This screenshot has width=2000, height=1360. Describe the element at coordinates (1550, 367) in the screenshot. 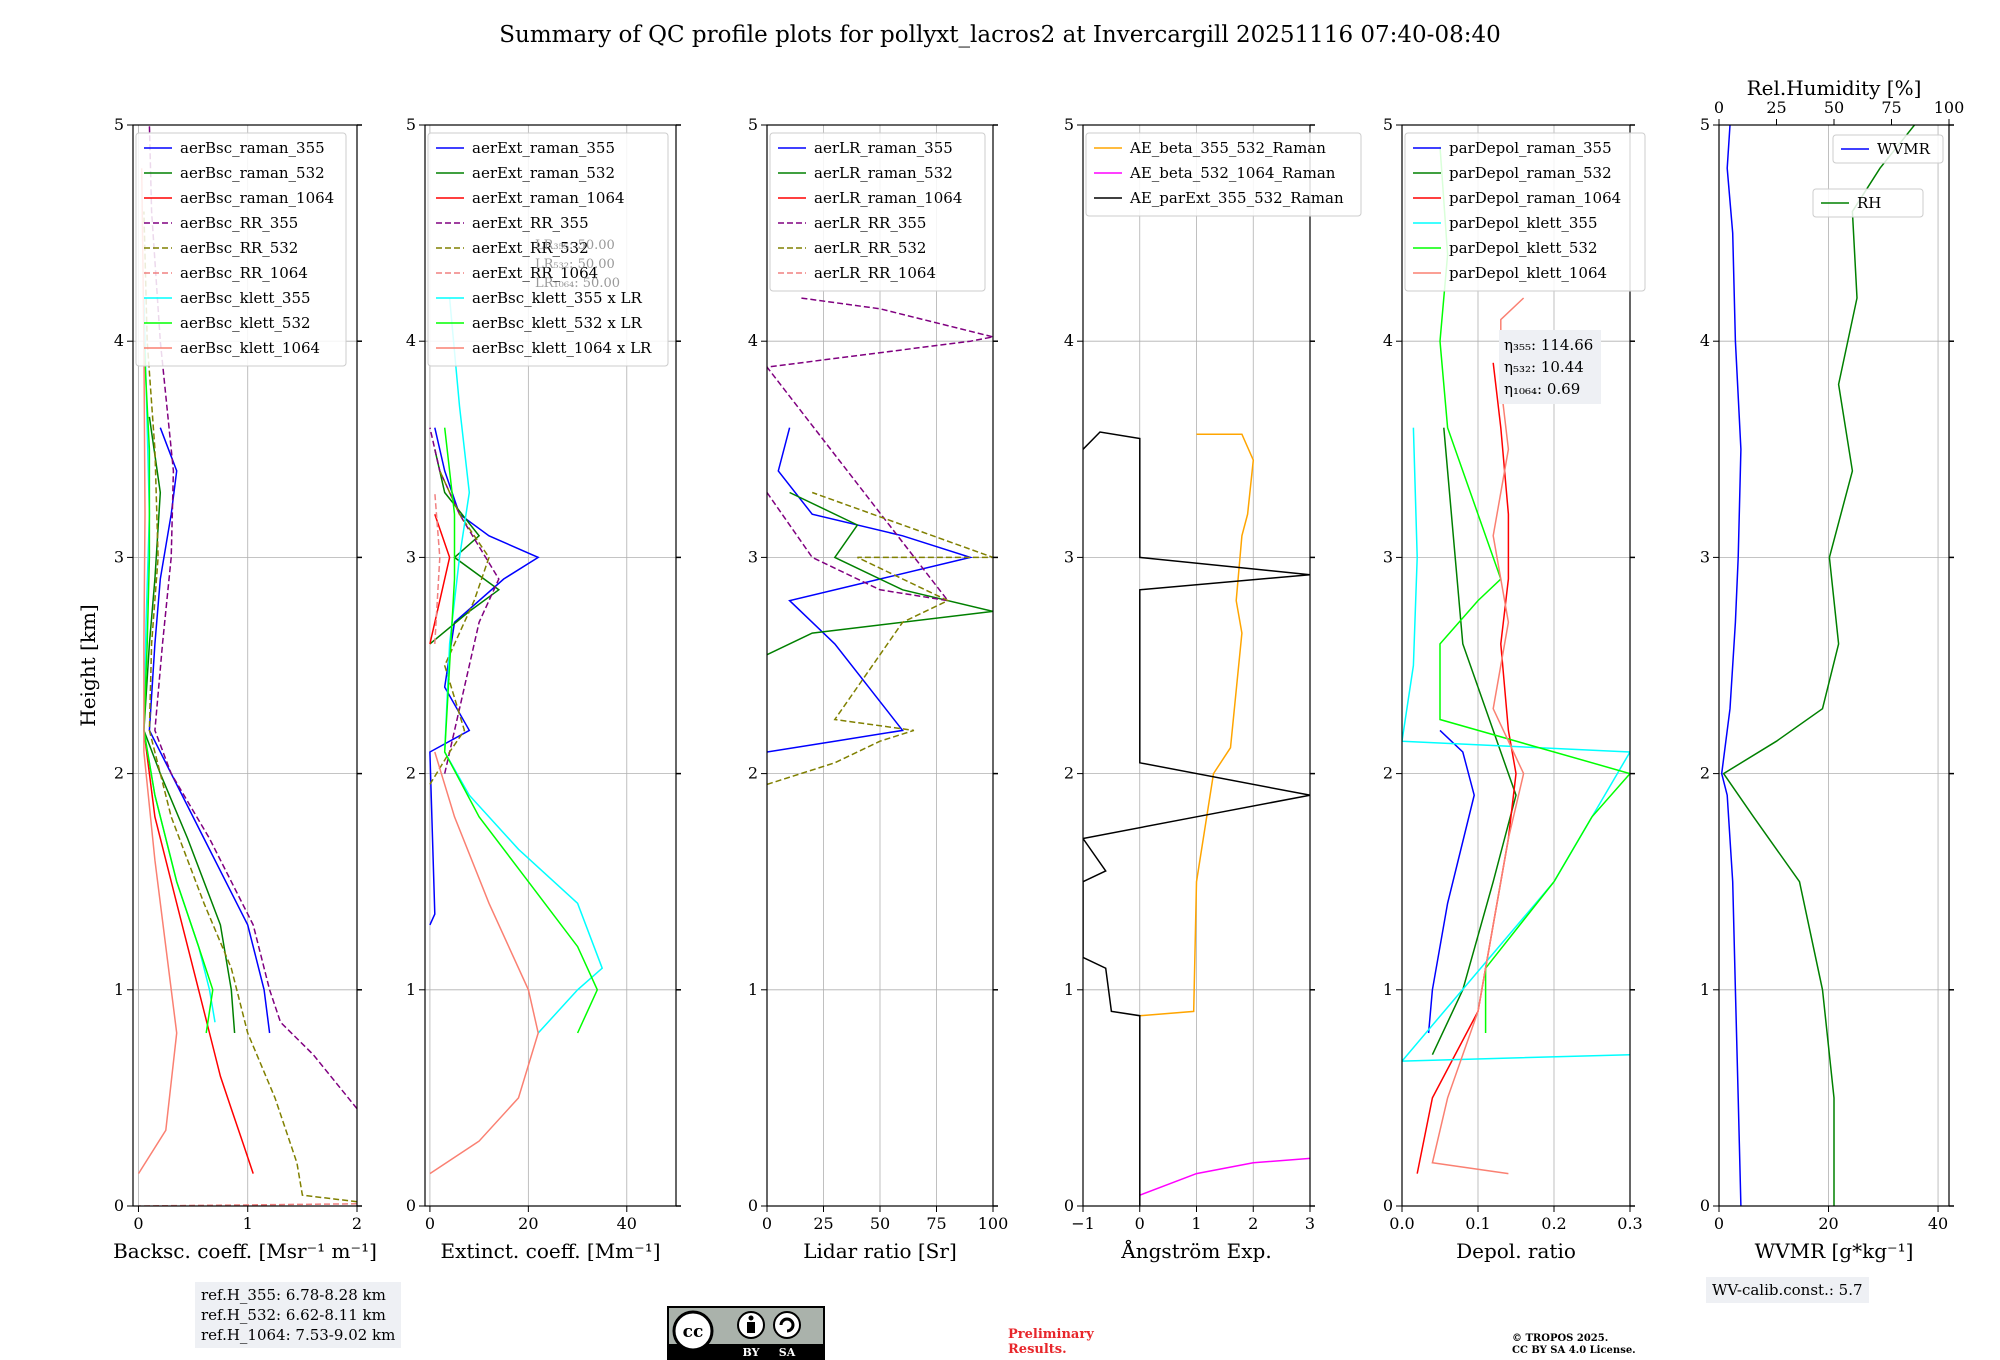

I see `eta-annotation-box` at that location.